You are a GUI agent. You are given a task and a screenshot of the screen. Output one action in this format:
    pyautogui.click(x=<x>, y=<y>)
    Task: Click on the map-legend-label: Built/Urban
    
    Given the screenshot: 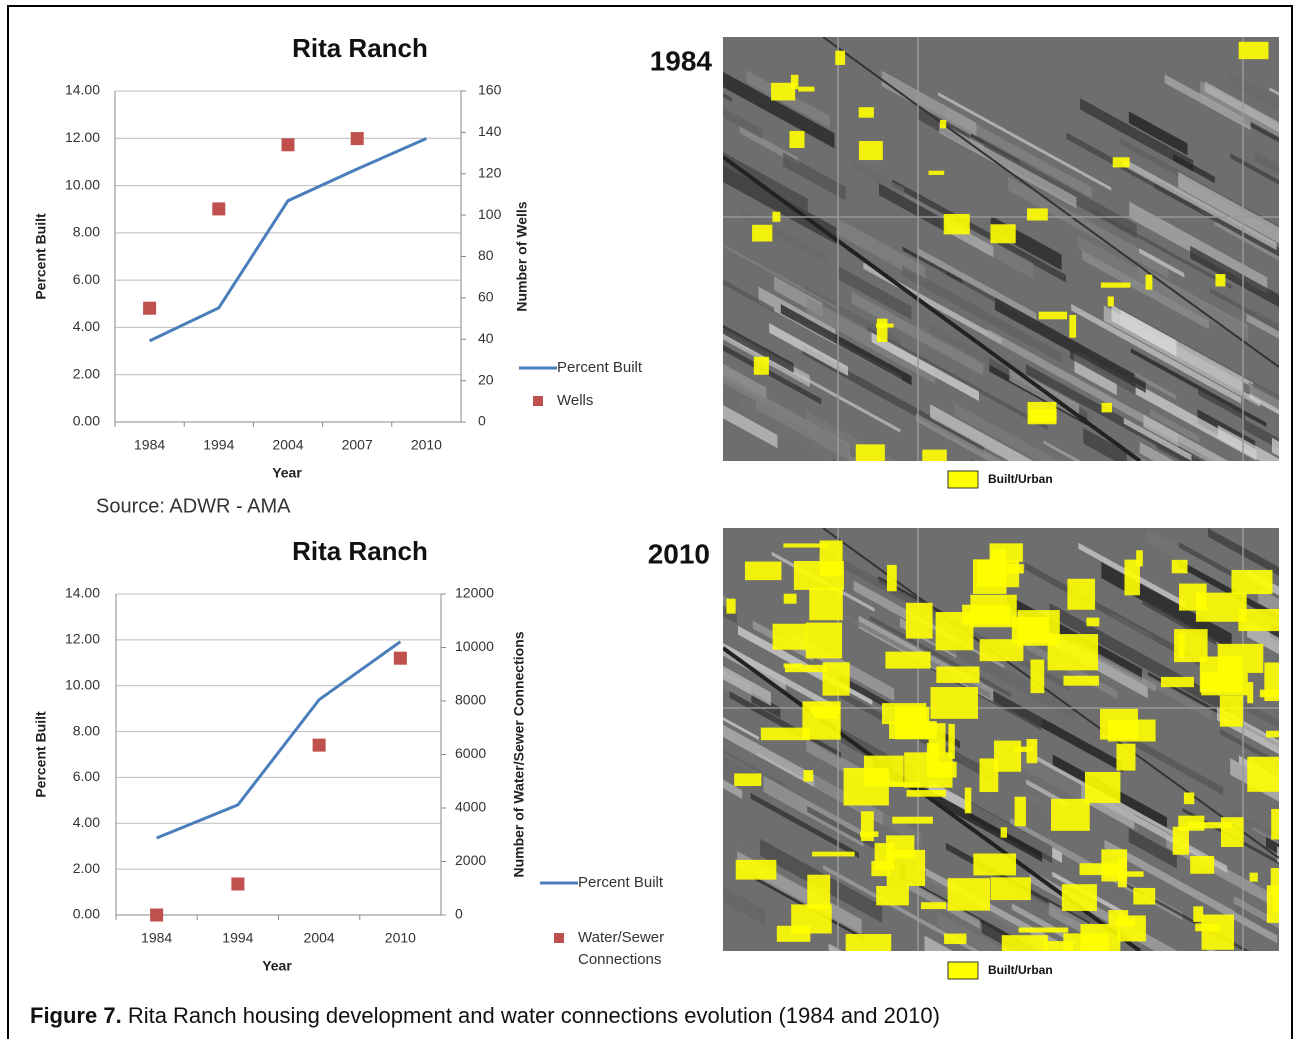 What is the action you would take?
    pyautogui.click(x=1020, y=970)
    